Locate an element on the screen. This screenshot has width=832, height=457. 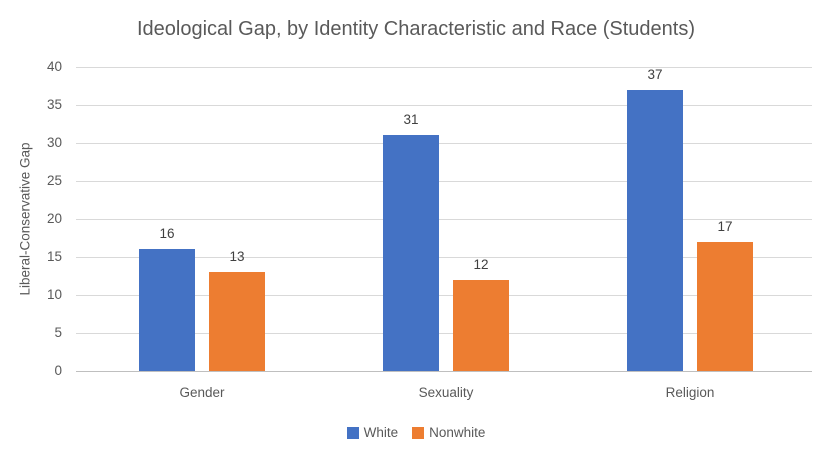
bar-nonwhite-sexuality is located at coordinates (481, 325).